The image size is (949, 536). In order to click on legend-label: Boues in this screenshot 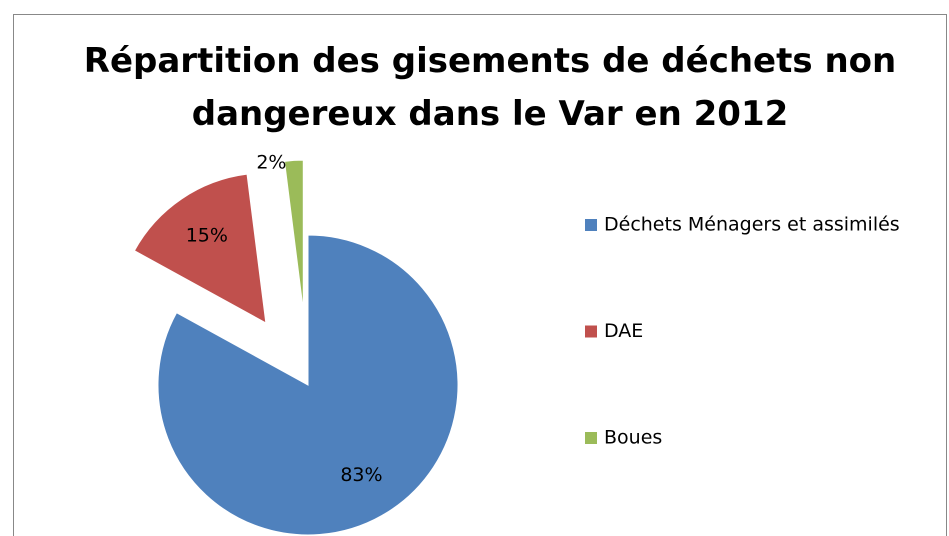, I will do `click(633, 438)`.